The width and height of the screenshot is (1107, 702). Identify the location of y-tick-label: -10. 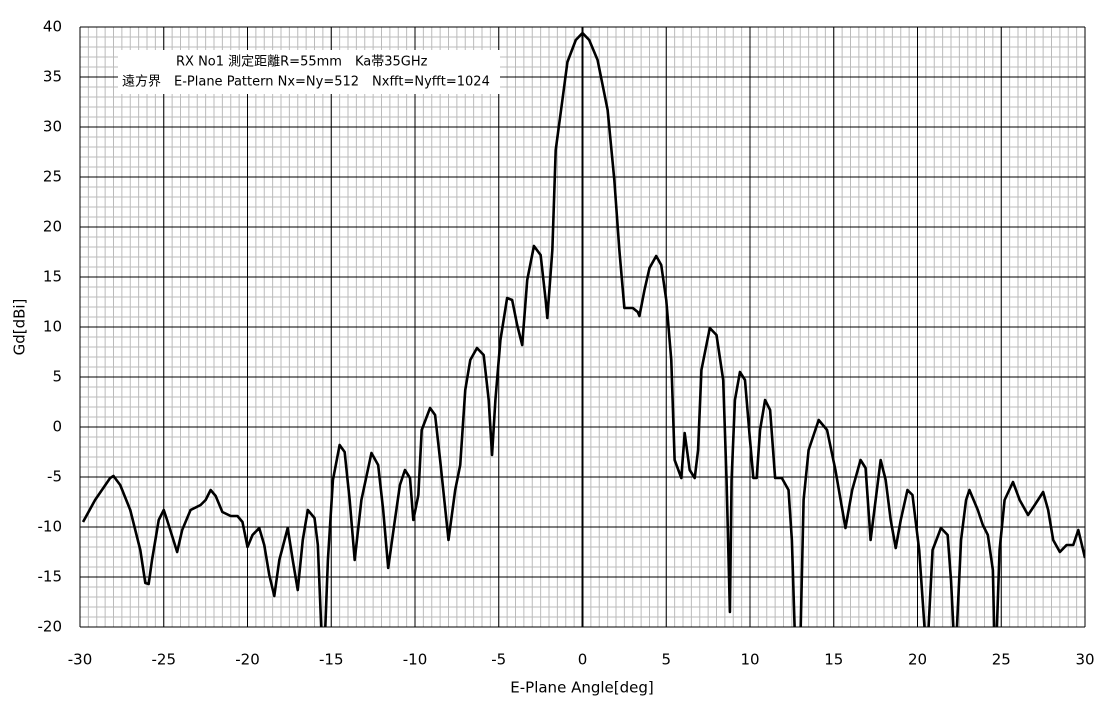
(50, 527).